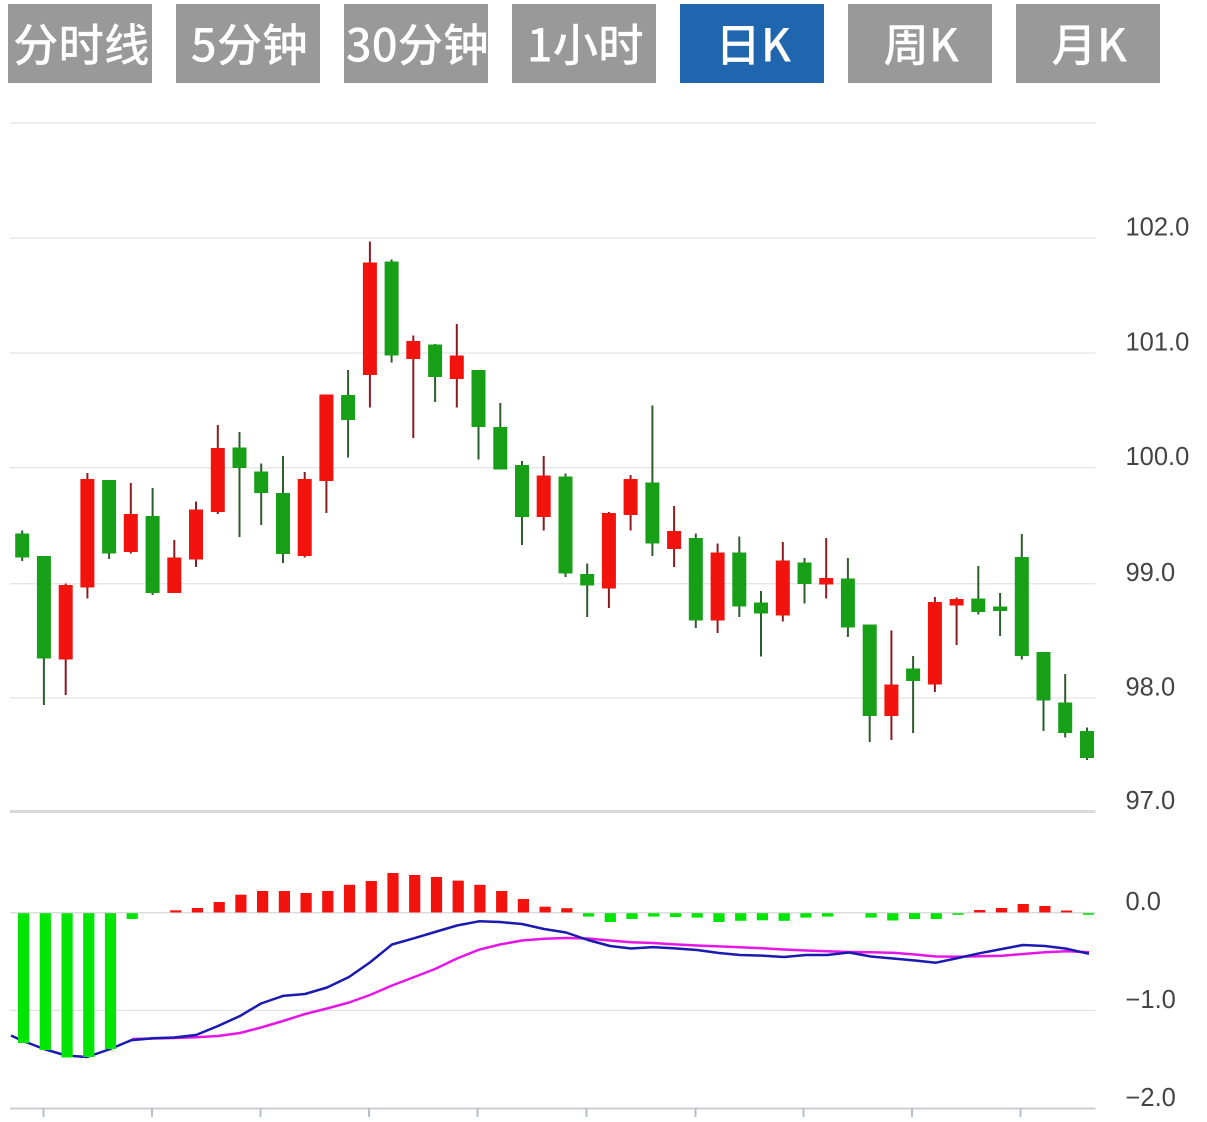 The image size is (1207, 1122). What do you see at coordinates (1151, 573) in the screenshot?
I see `svg-text: 99.0` at bounding box center [1151, 573].